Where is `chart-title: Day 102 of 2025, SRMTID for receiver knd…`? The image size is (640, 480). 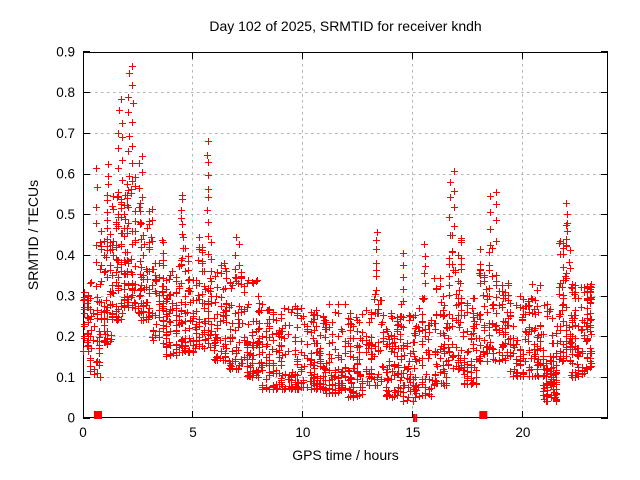
chart-title: Day 102 of 2025, SRMTID for receiver knd… is located at coordinates (345, 26).